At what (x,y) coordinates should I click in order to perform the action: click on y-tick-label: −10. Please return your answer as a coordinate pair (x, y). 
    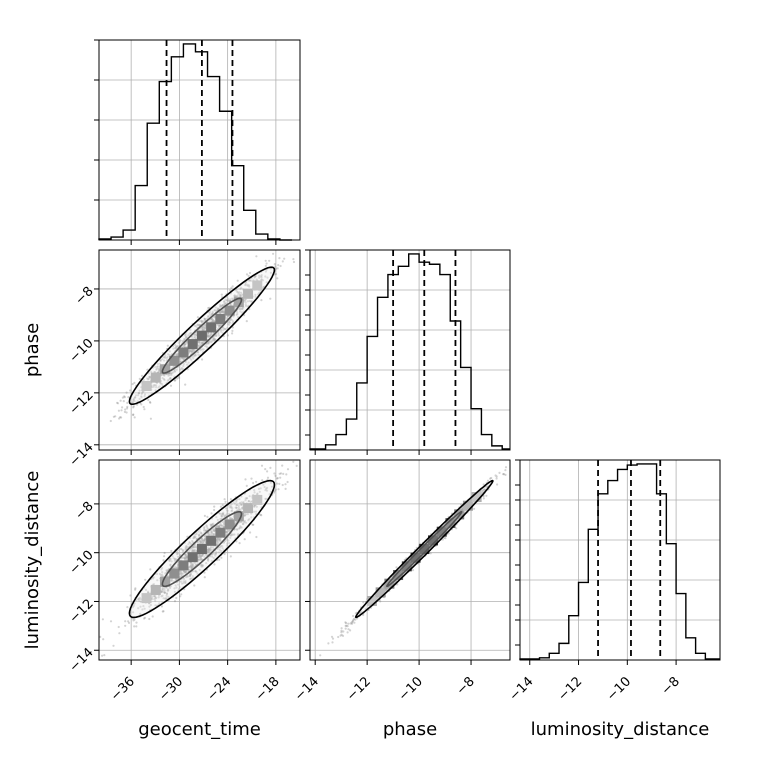
    Looking at the image, I should click on (82, 563).